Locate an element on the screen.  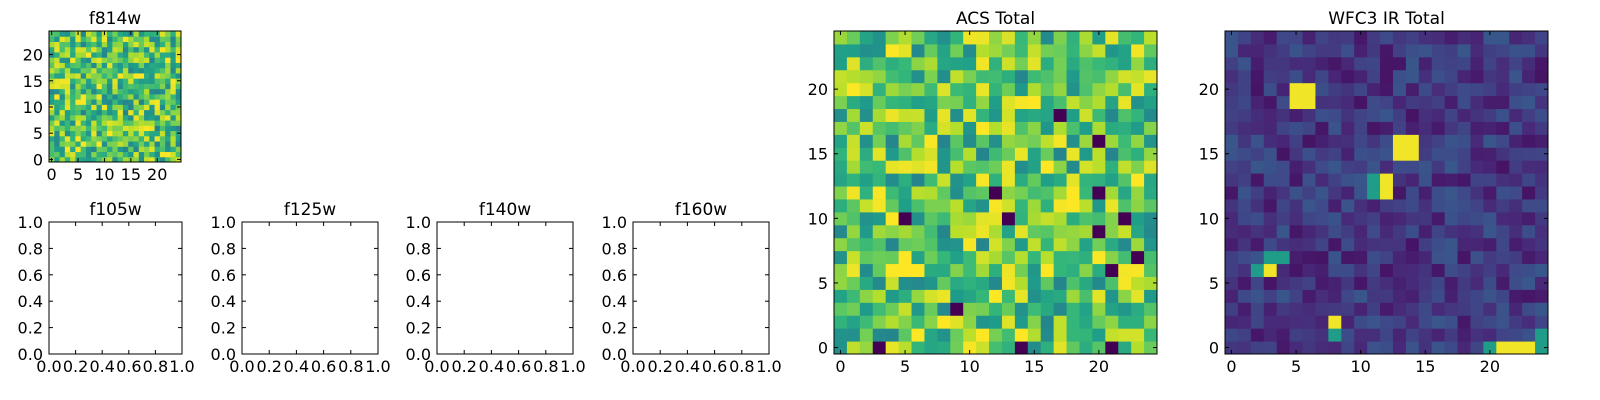
x-tick-label: 20 is located at coordinates (157, 174).